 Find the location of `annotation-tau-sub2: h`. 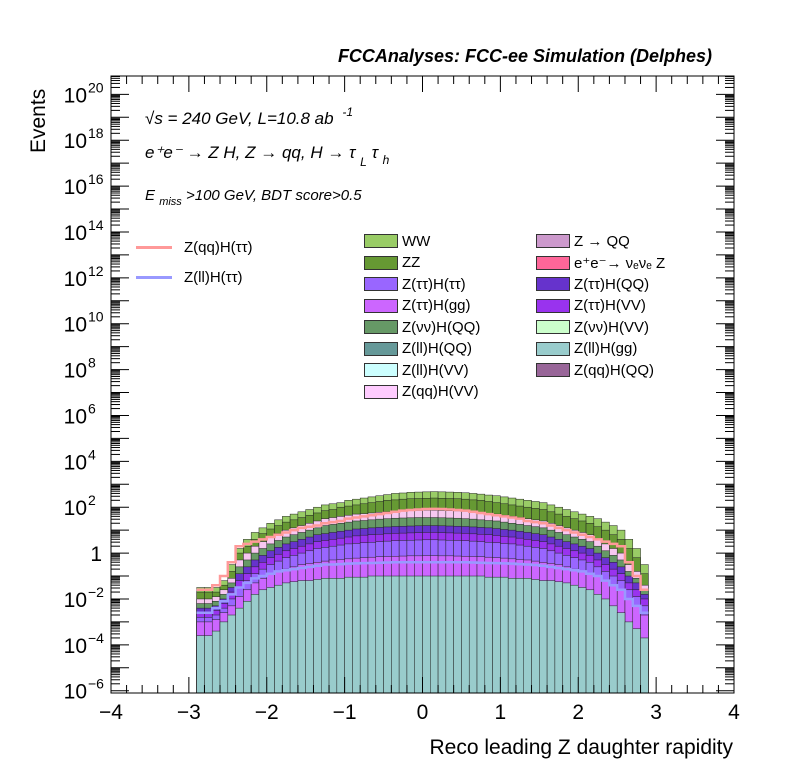

annotation-tau-sub2: h is located at coordinates (386, 160).